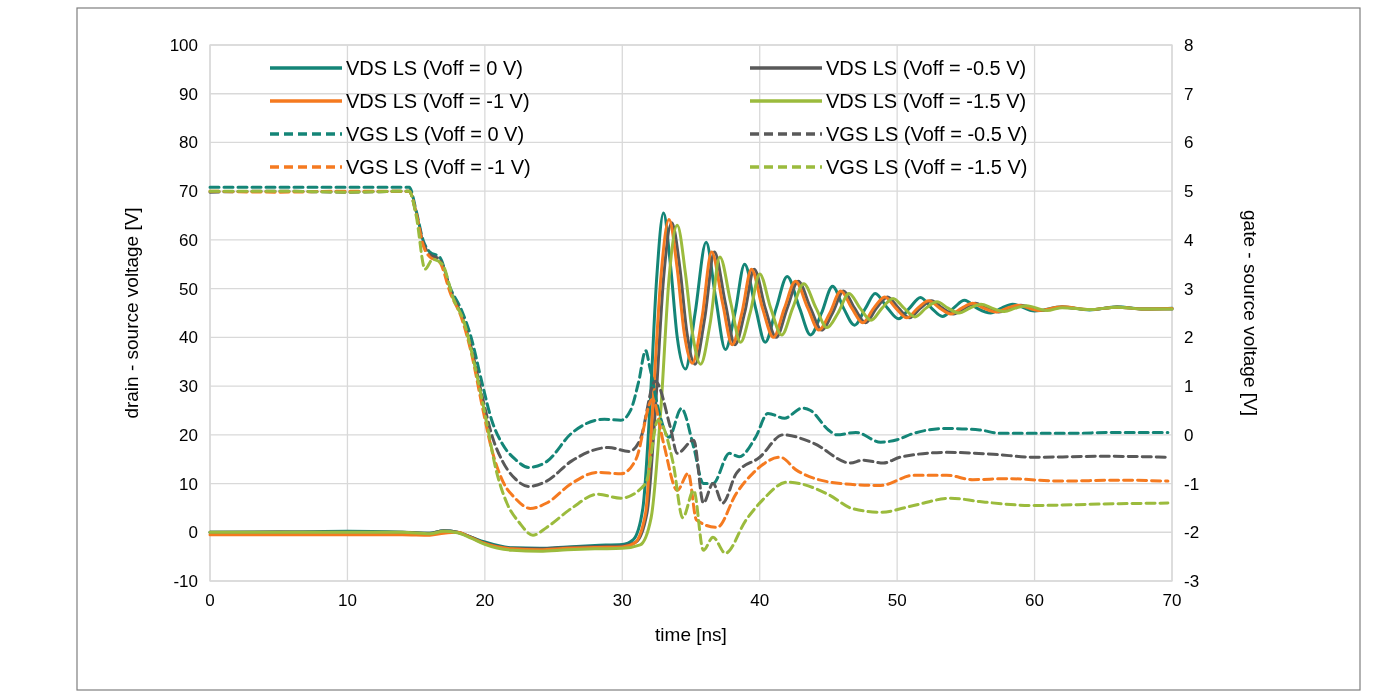 This screenshot has height=698, width=1375. What do you see at coordinates (927, 134) in the screenshot?
I see `legend-label: VGS LS (Voff = -0.5 V)` at bounding box center [927, 134].